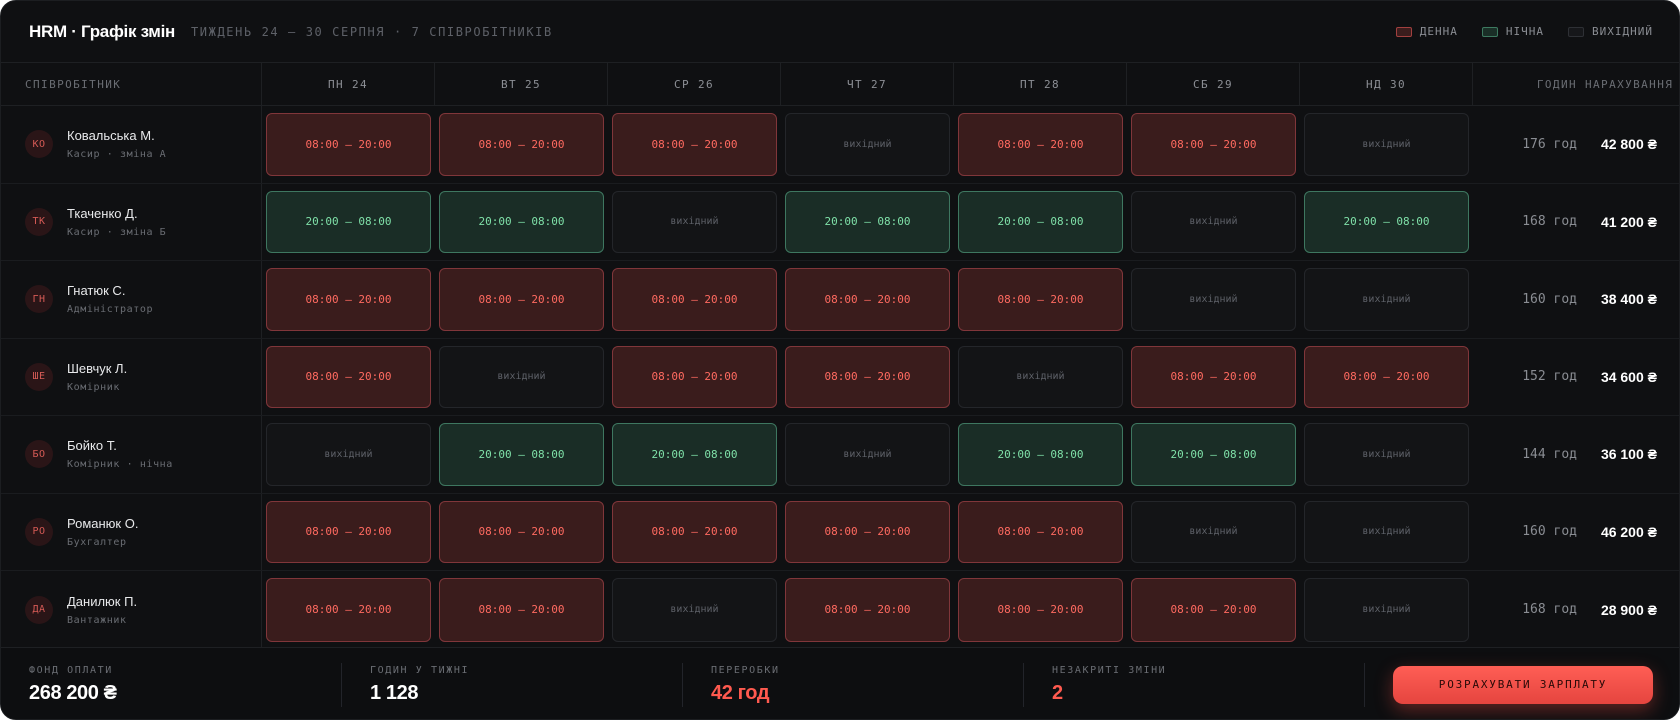 This screenshot has height=720, width=1680. What do you see at coordinates (71, 670) in the screenshot?
I see `stat-label: ФОНД ОПЛАТИ` at bounding box center [71, 670].